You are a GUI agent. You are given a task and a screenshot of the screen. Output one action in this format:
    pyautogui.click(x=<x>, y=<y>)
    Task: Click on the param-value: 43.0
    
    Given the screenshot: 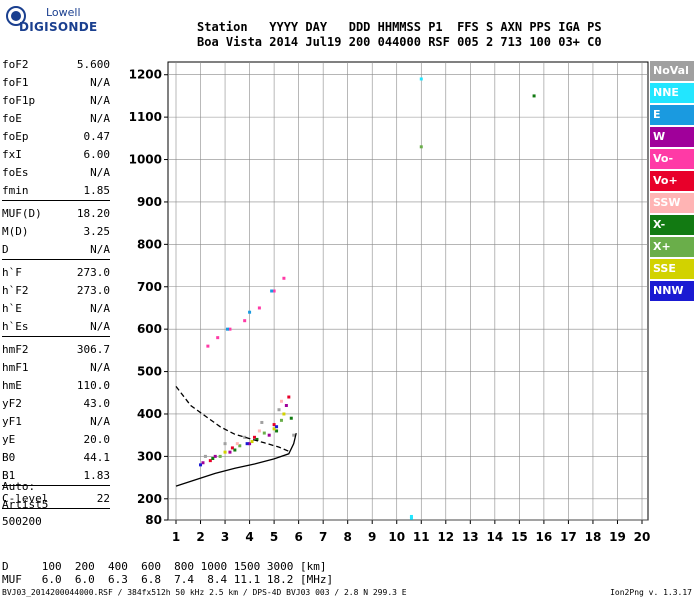 What is the action you would take?
    pyautogui.click(x=97, y=403)
    